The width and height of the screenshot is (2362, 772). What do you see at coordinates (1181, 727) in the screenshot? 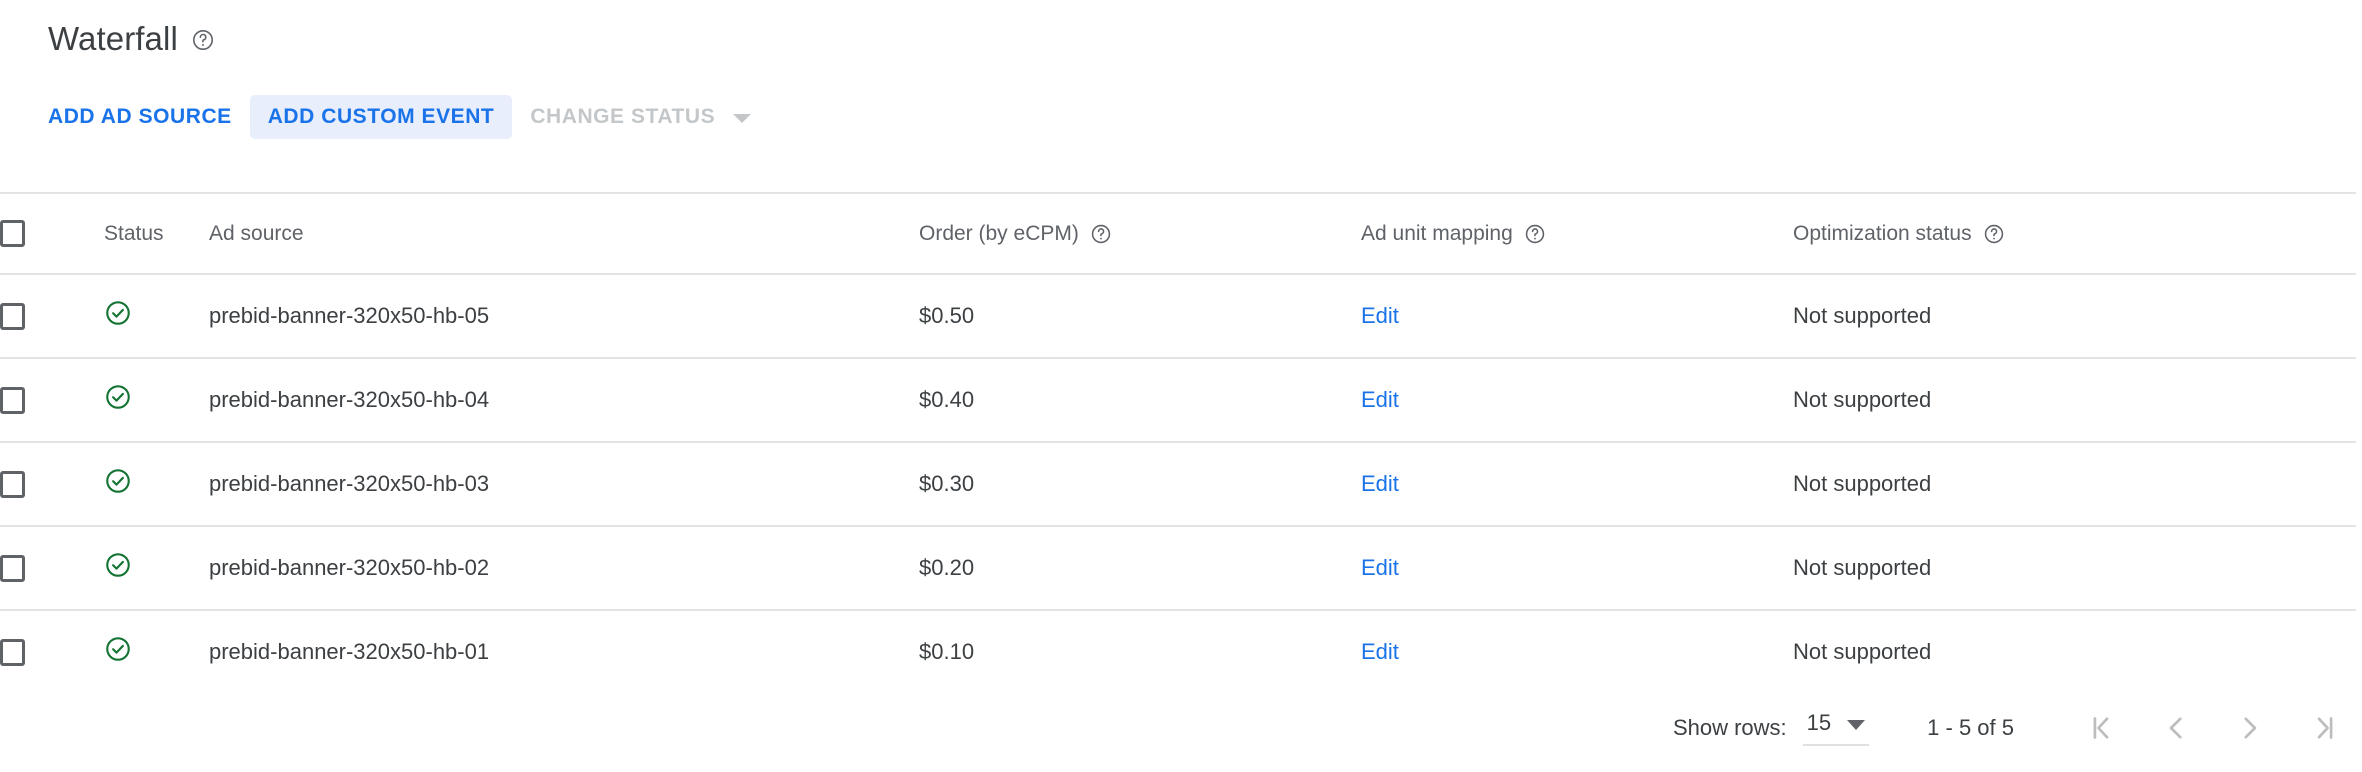
I see `table-footer: Show rows: 15 1 - 5 of 5` at bounding box center [1181, 727].